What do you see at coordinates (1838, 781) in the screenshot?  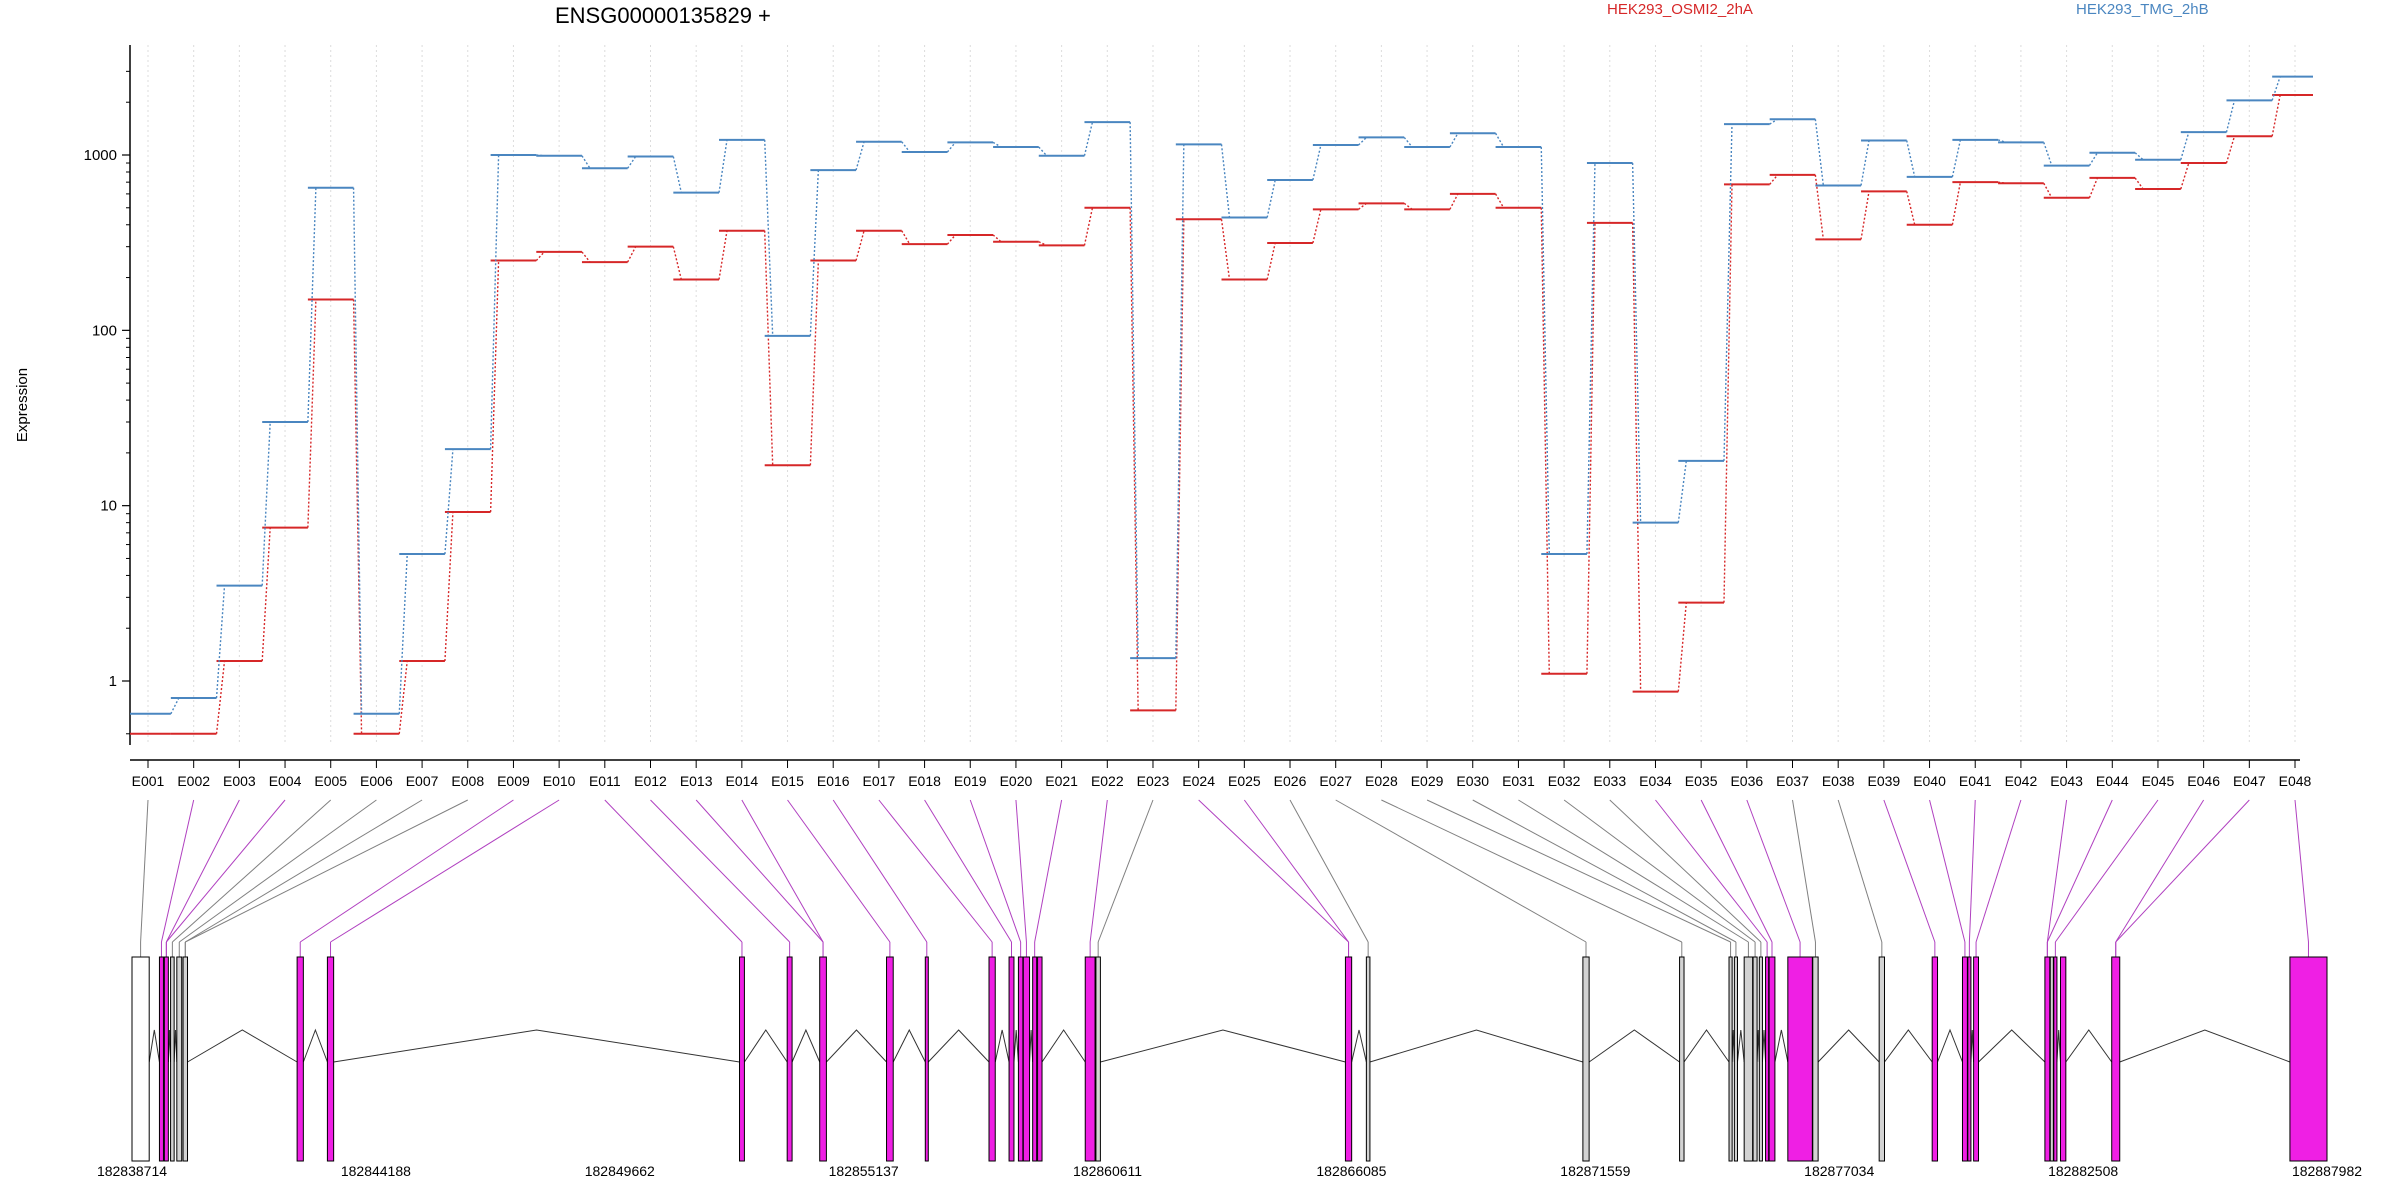 I see `exon-label: E038` at bounding box center [1838, 781].